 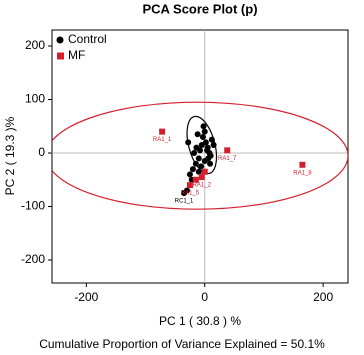 I want to click on point-label: RA1_2, so click(x=202, y=186).